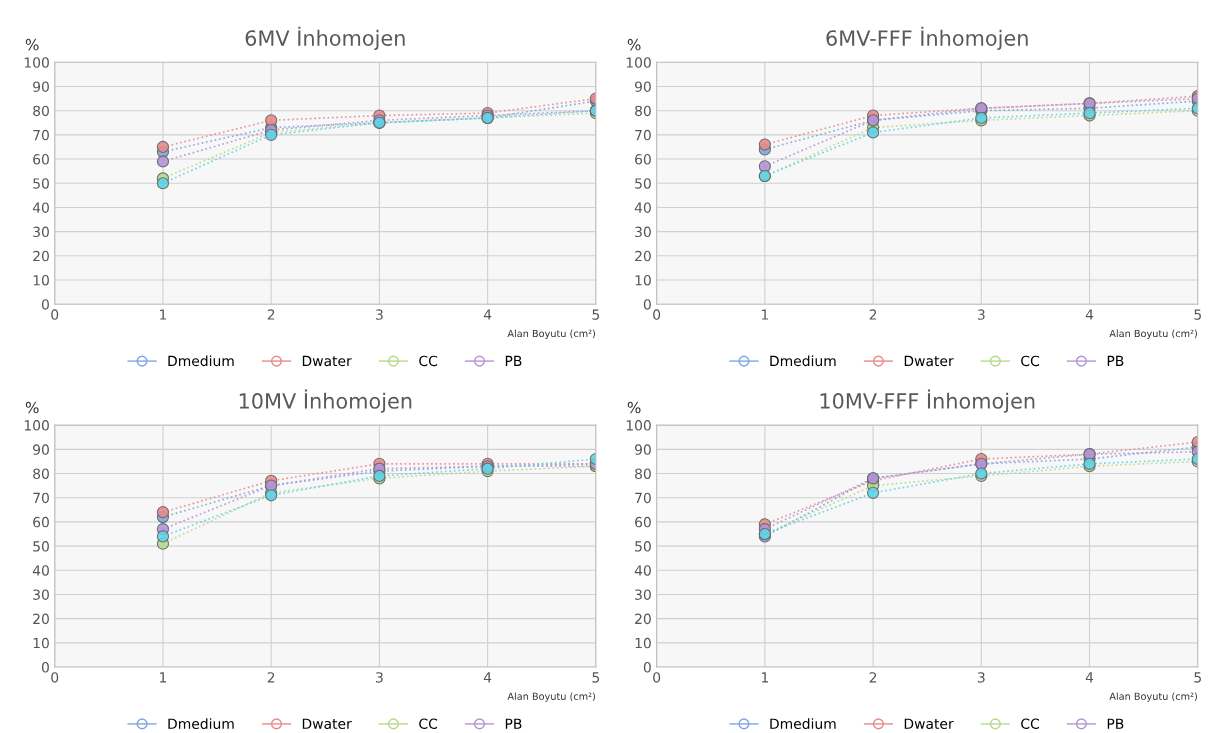 This screenshot has width=1216, height=733. What do you see at coordinates (325, 401) in the screenshot?
I see `chart-title: 10MV İnhomojen` at bounding box center [325, 401].